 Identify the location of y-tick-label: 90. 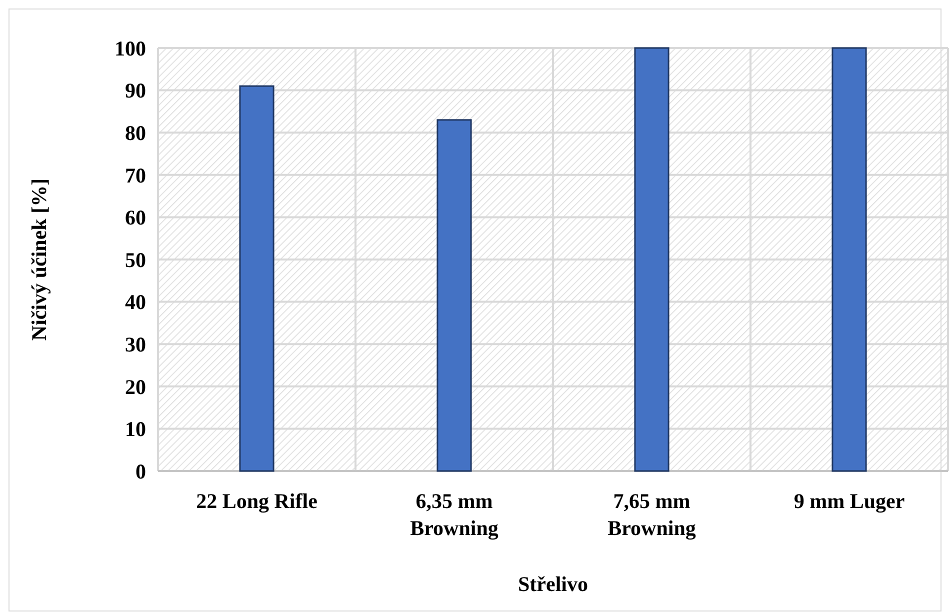
(135, 90).